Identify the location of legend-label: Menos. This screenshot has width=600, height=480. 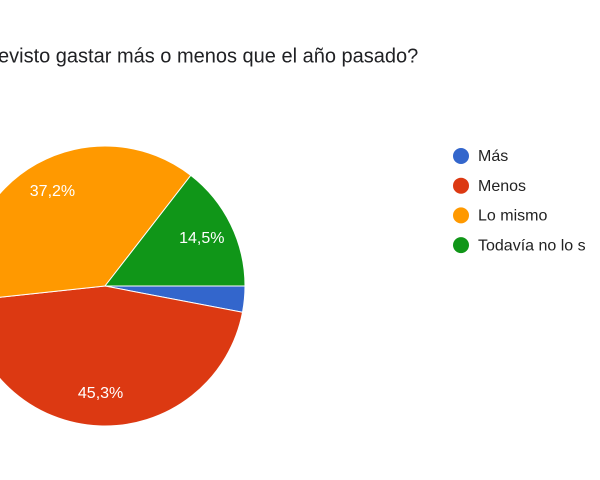
(502, 186).